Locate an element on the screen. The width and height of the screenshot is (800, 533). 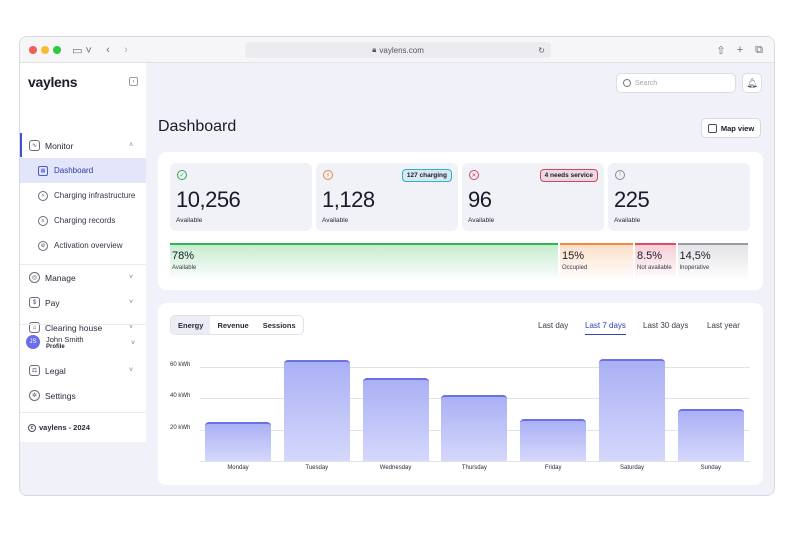
manage-icon: ◎ is located at coordinates (34, 277).